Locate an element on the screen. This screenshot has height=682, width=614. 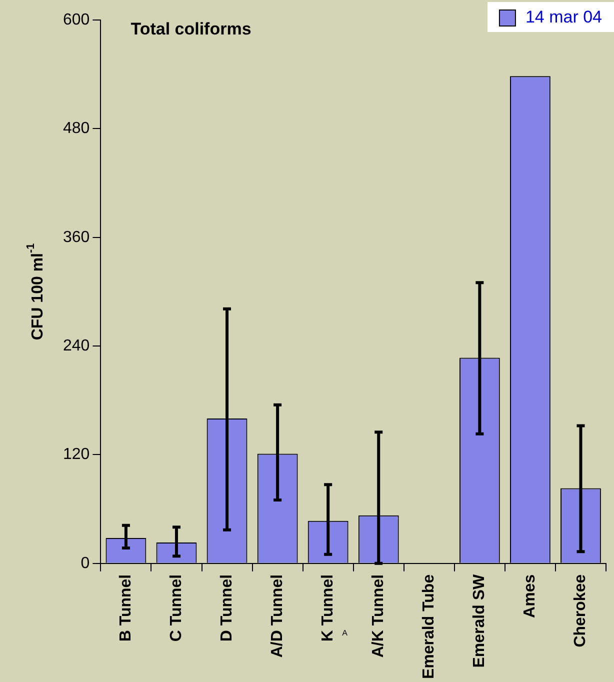
y-tick-label: 240 is located at coordinates (76, 345).